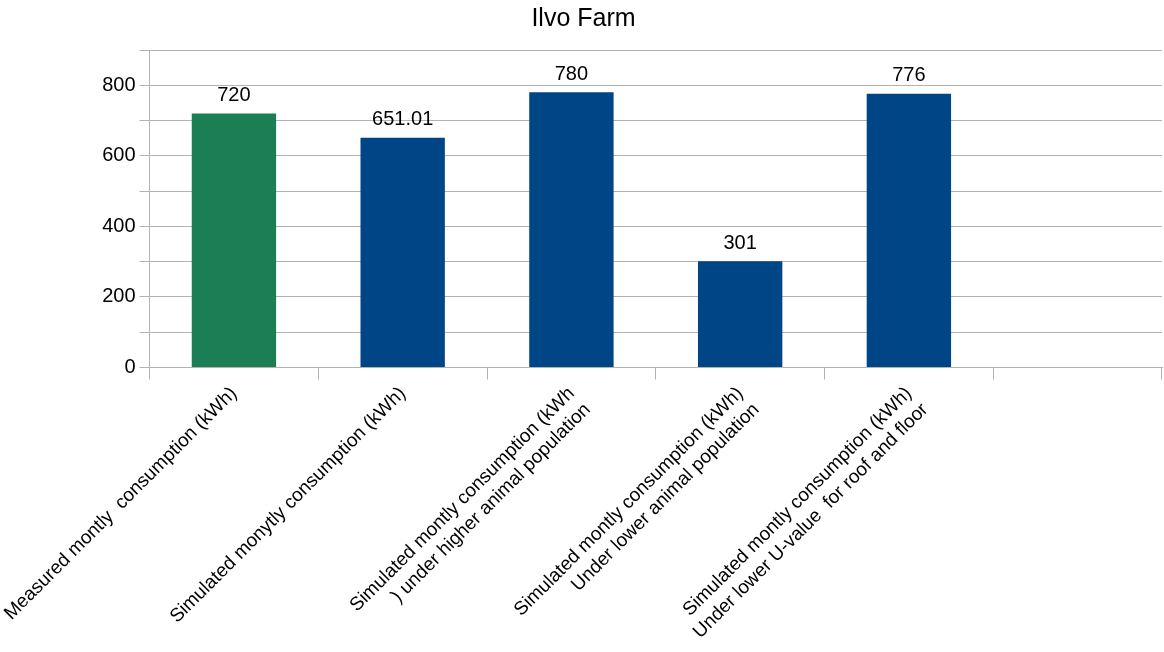  What do you see at coordinates (234, 94) in the screenshot?
I see `data-label: 720` at bounding box center [234, 94].